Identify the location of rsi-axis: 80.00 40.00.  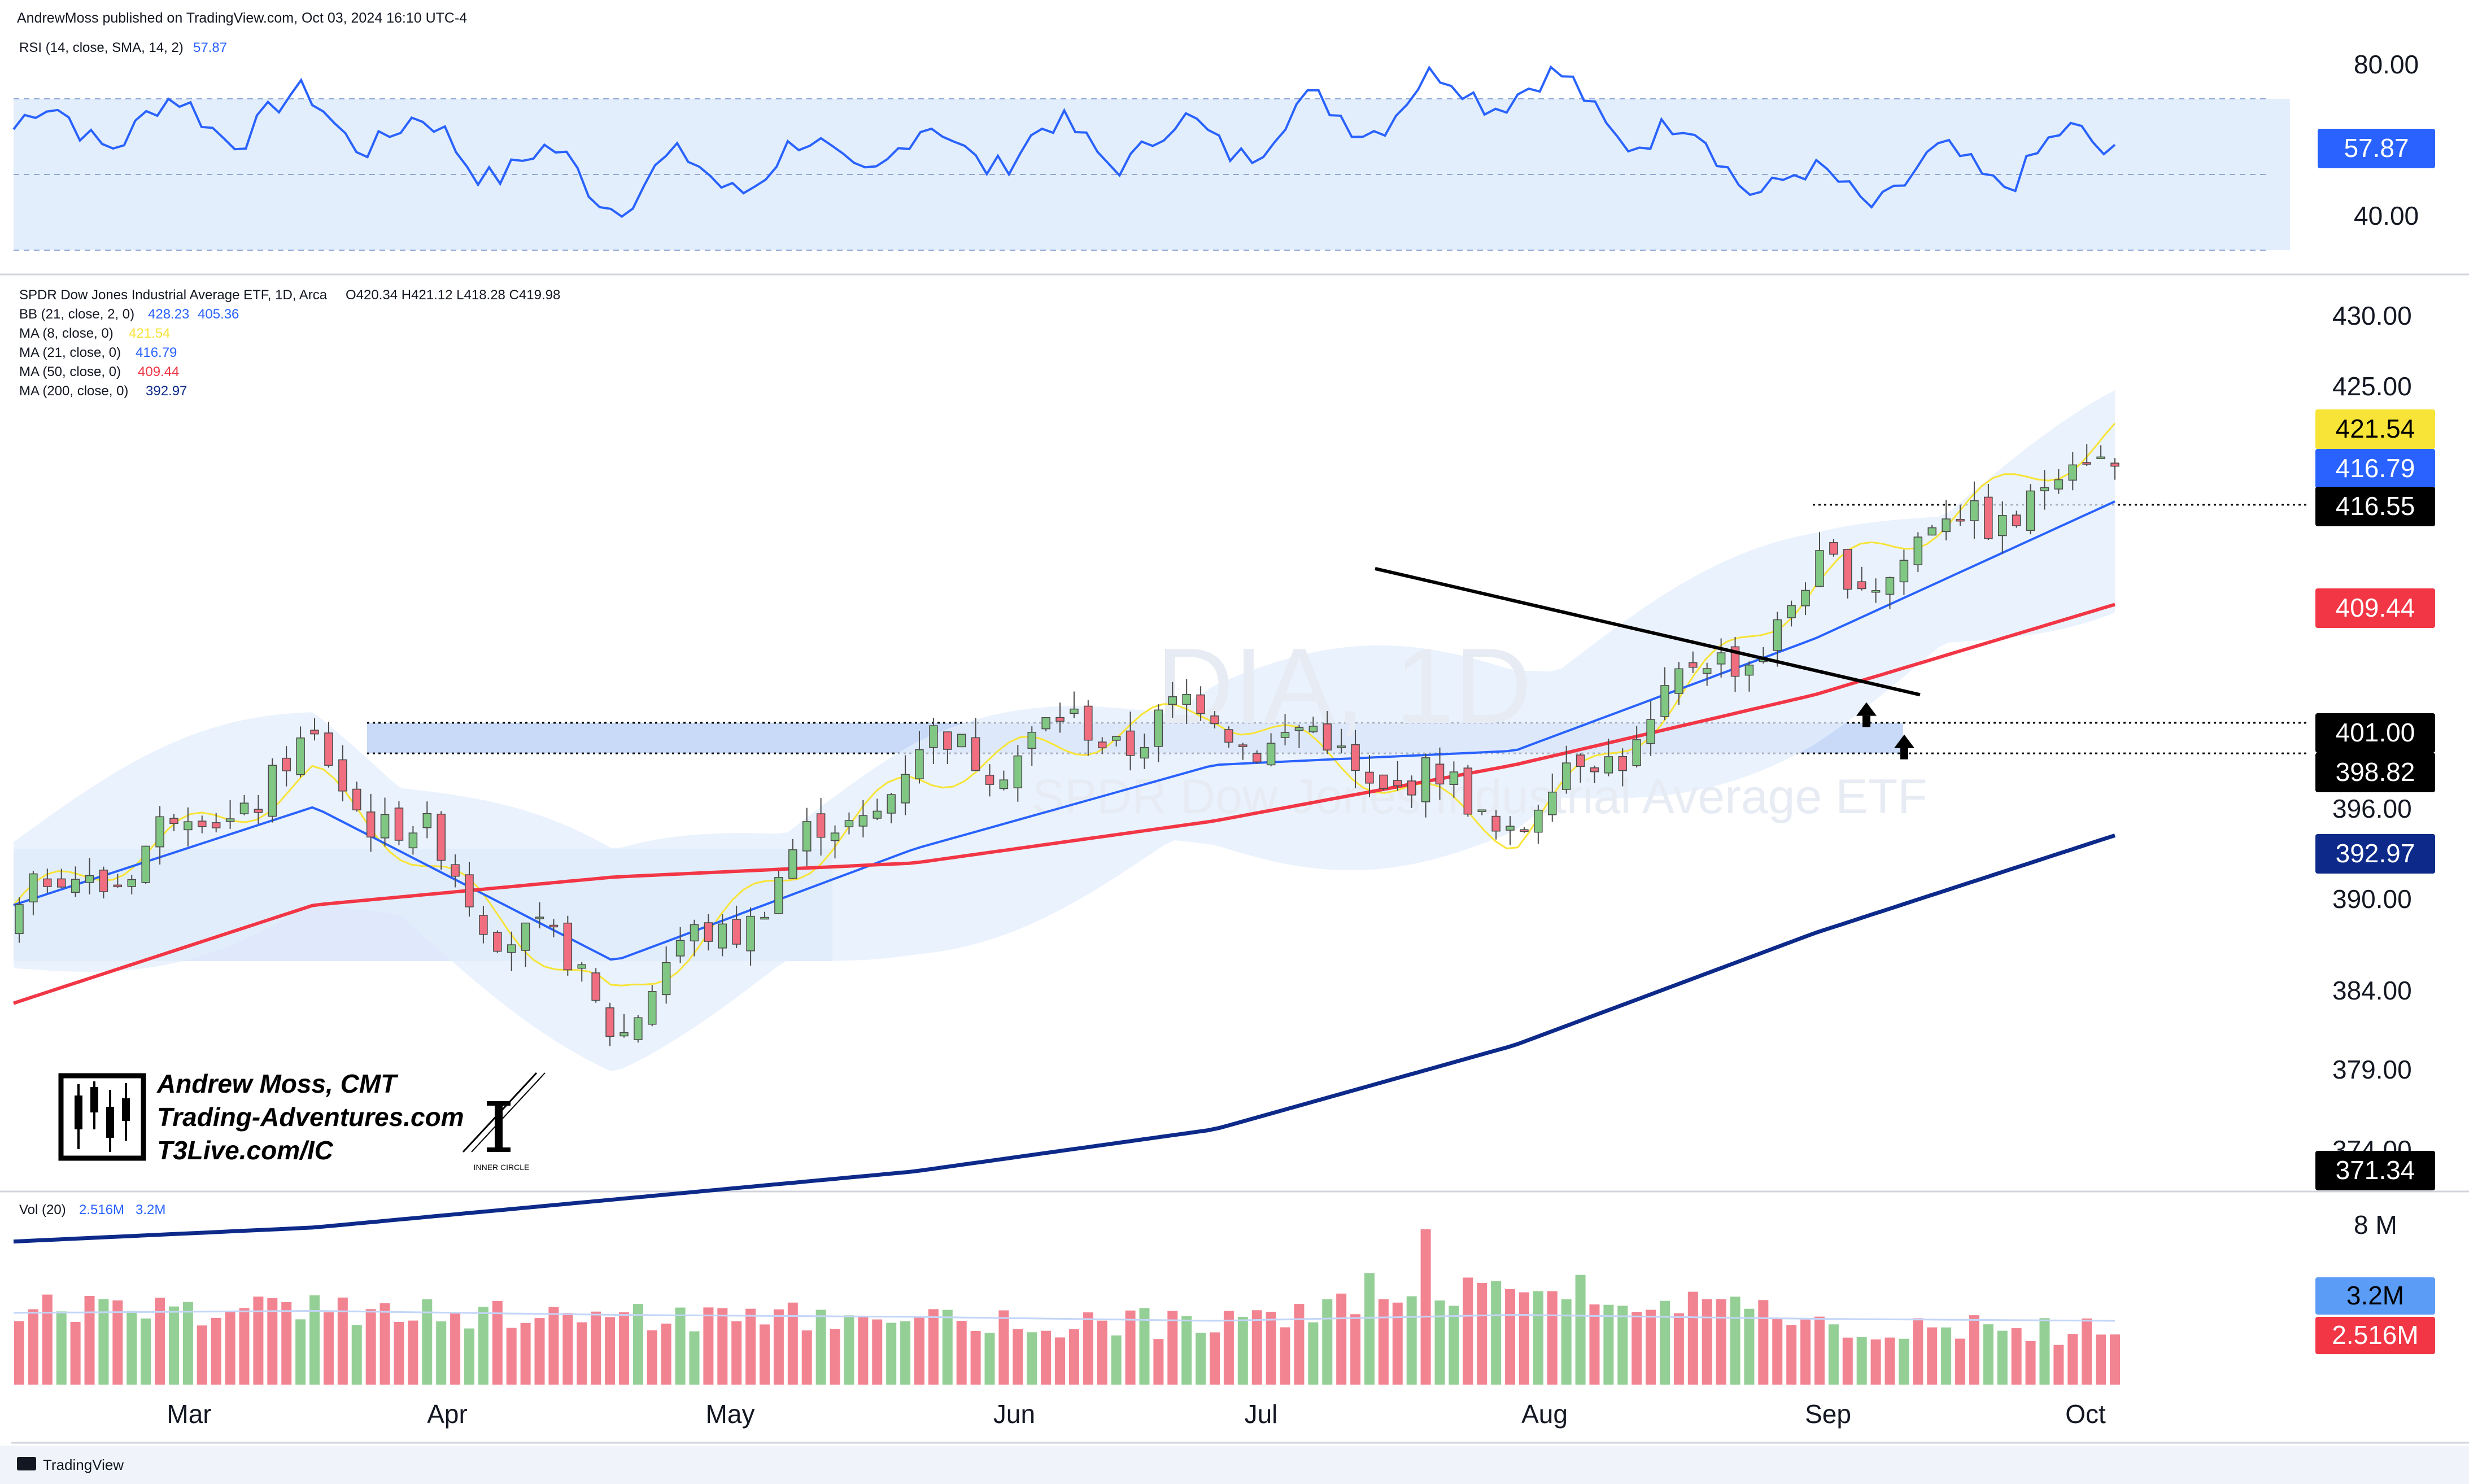
(2386, 140).